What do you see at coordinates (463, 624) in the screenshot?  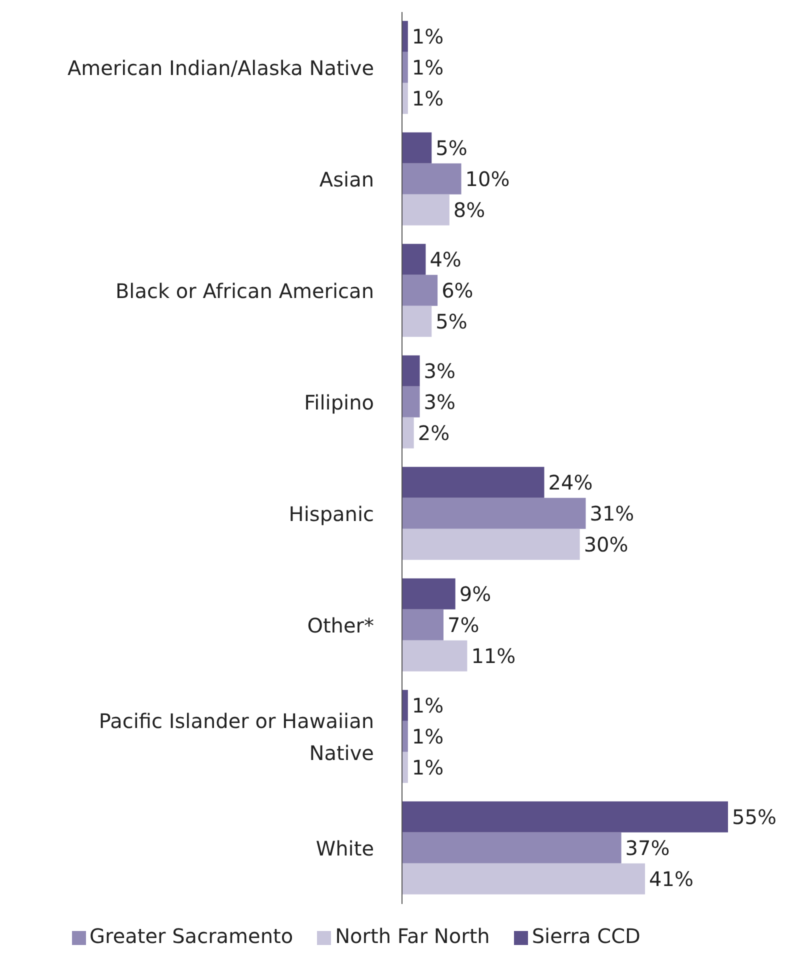 I see `data-label: 7%` at bounding box center [463, 624].